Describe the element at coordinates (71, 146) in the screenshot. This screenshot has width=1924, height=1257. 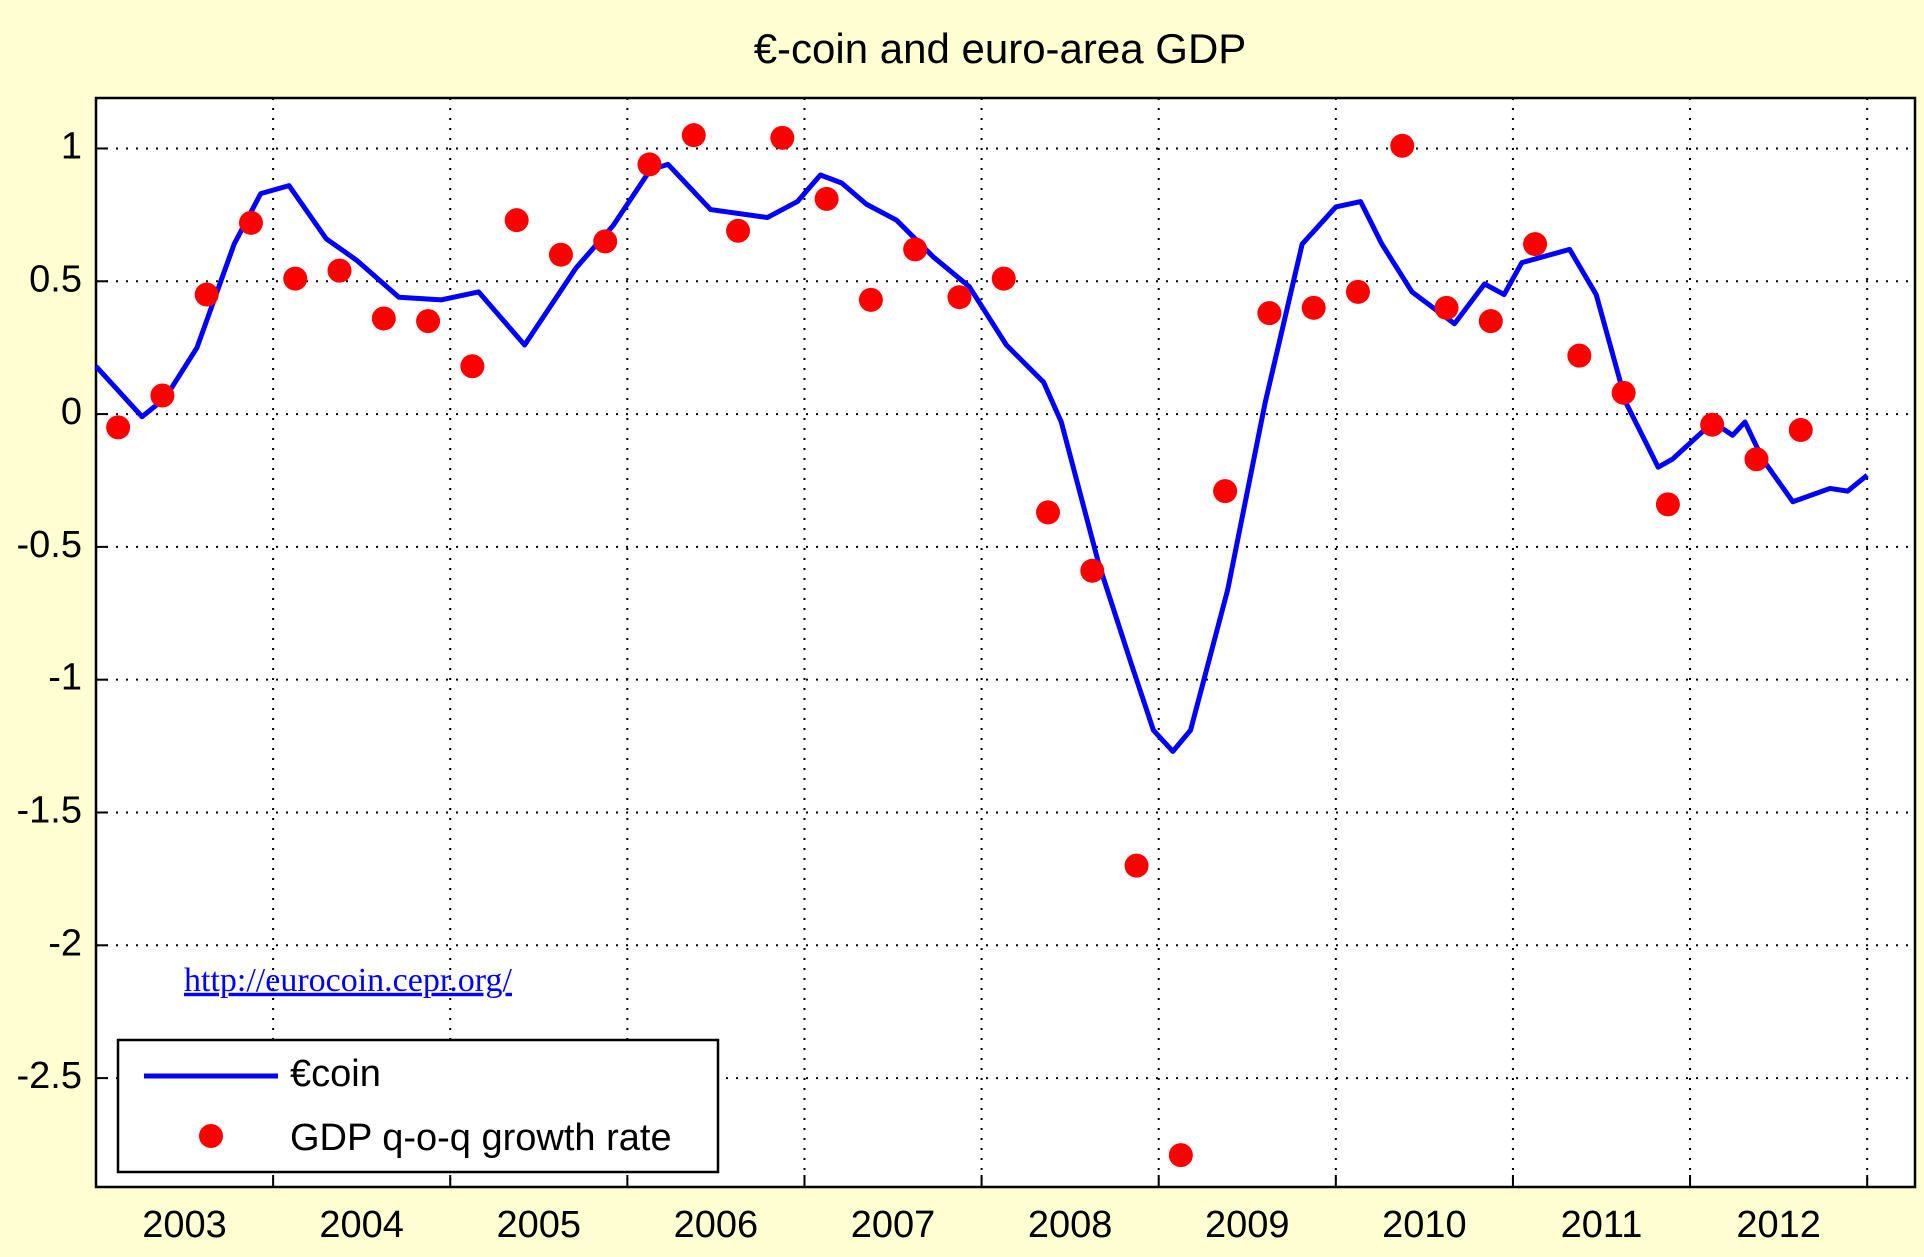
I see `y-tick-label: 1` at that location.